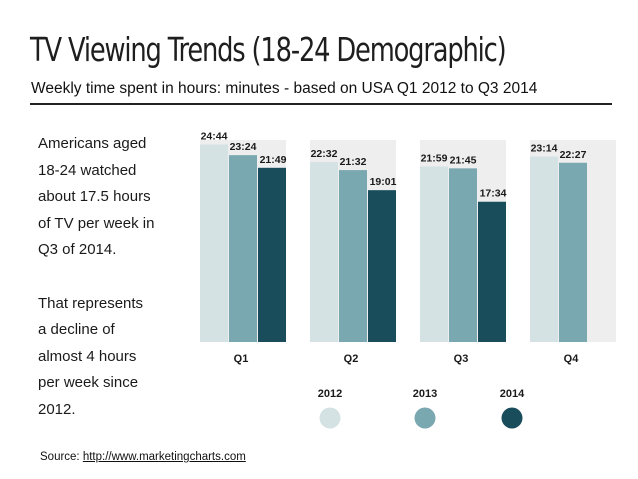  I want to click on bar-q2-2014, so click(382, 266).